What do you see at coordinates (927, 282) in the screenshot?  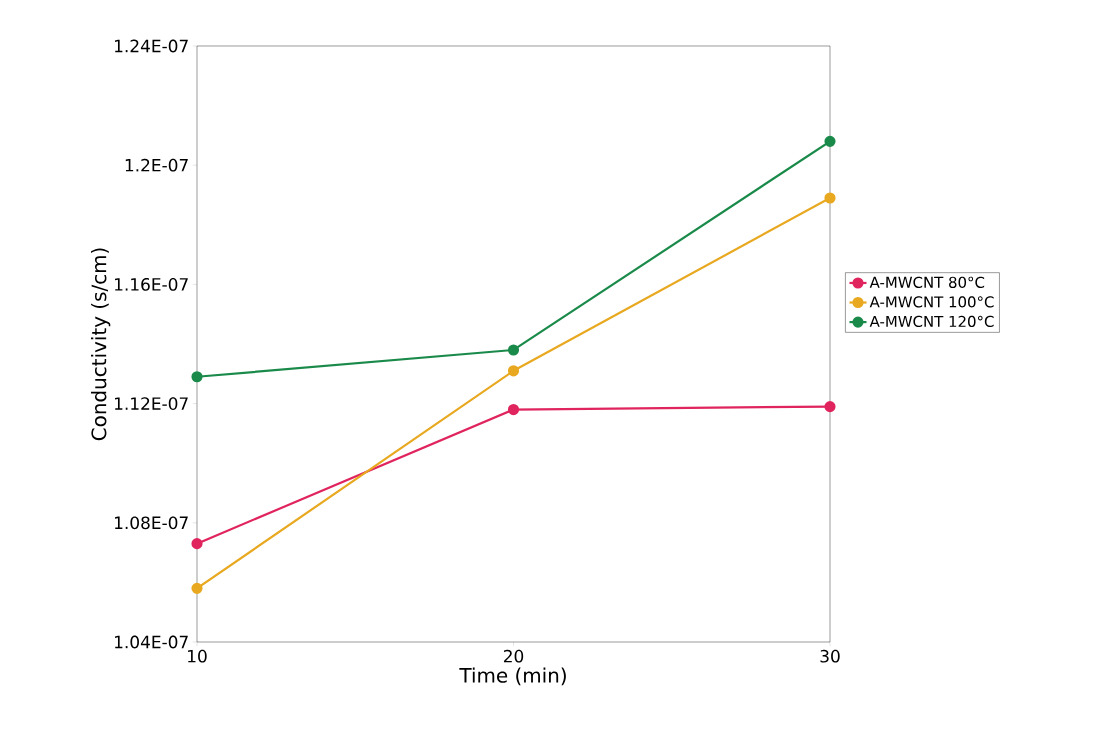 I see `legend-label: A-MWCNT 80°C` at bounding box center [927, 282].